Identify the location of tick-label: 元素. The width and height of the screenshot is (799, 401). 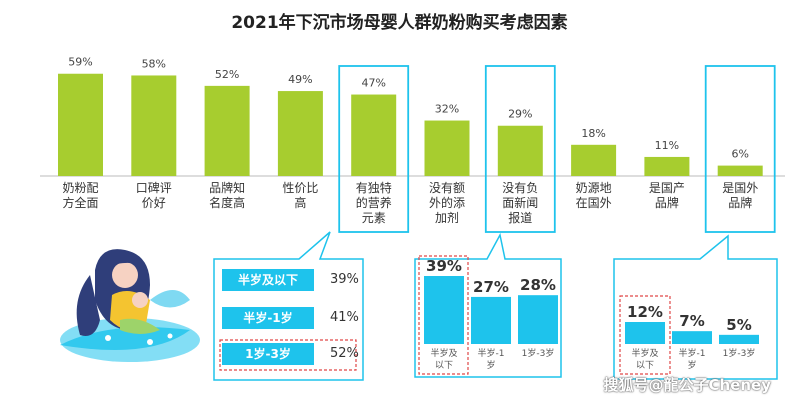
(374, 218).